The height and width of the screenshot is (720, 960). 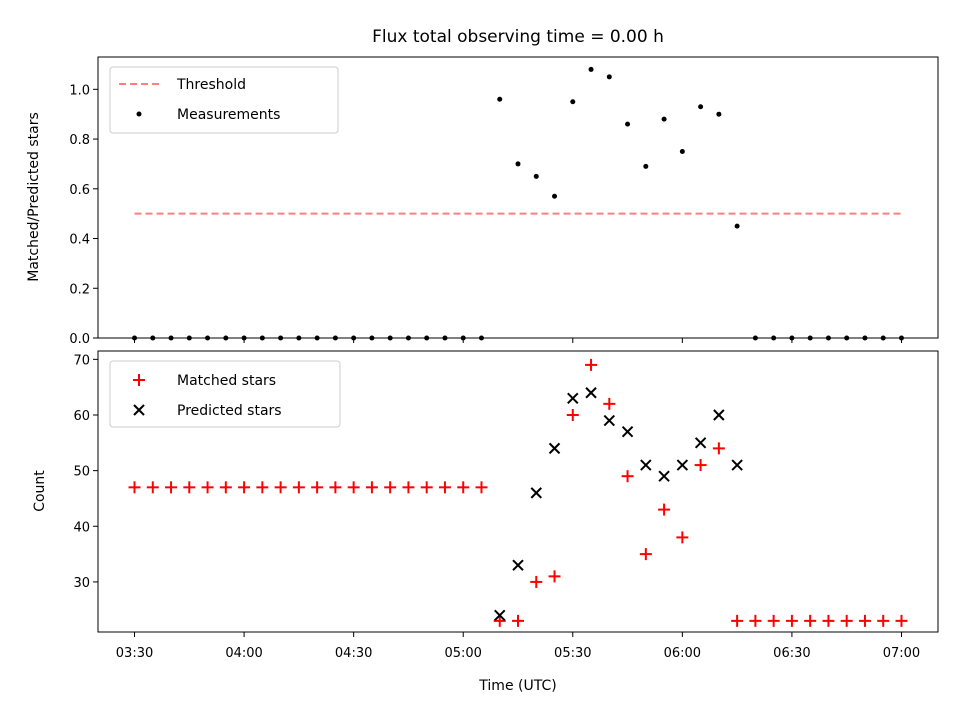 I want to click on top-y-tick-label: 0.6, so click(x=79, y=190).